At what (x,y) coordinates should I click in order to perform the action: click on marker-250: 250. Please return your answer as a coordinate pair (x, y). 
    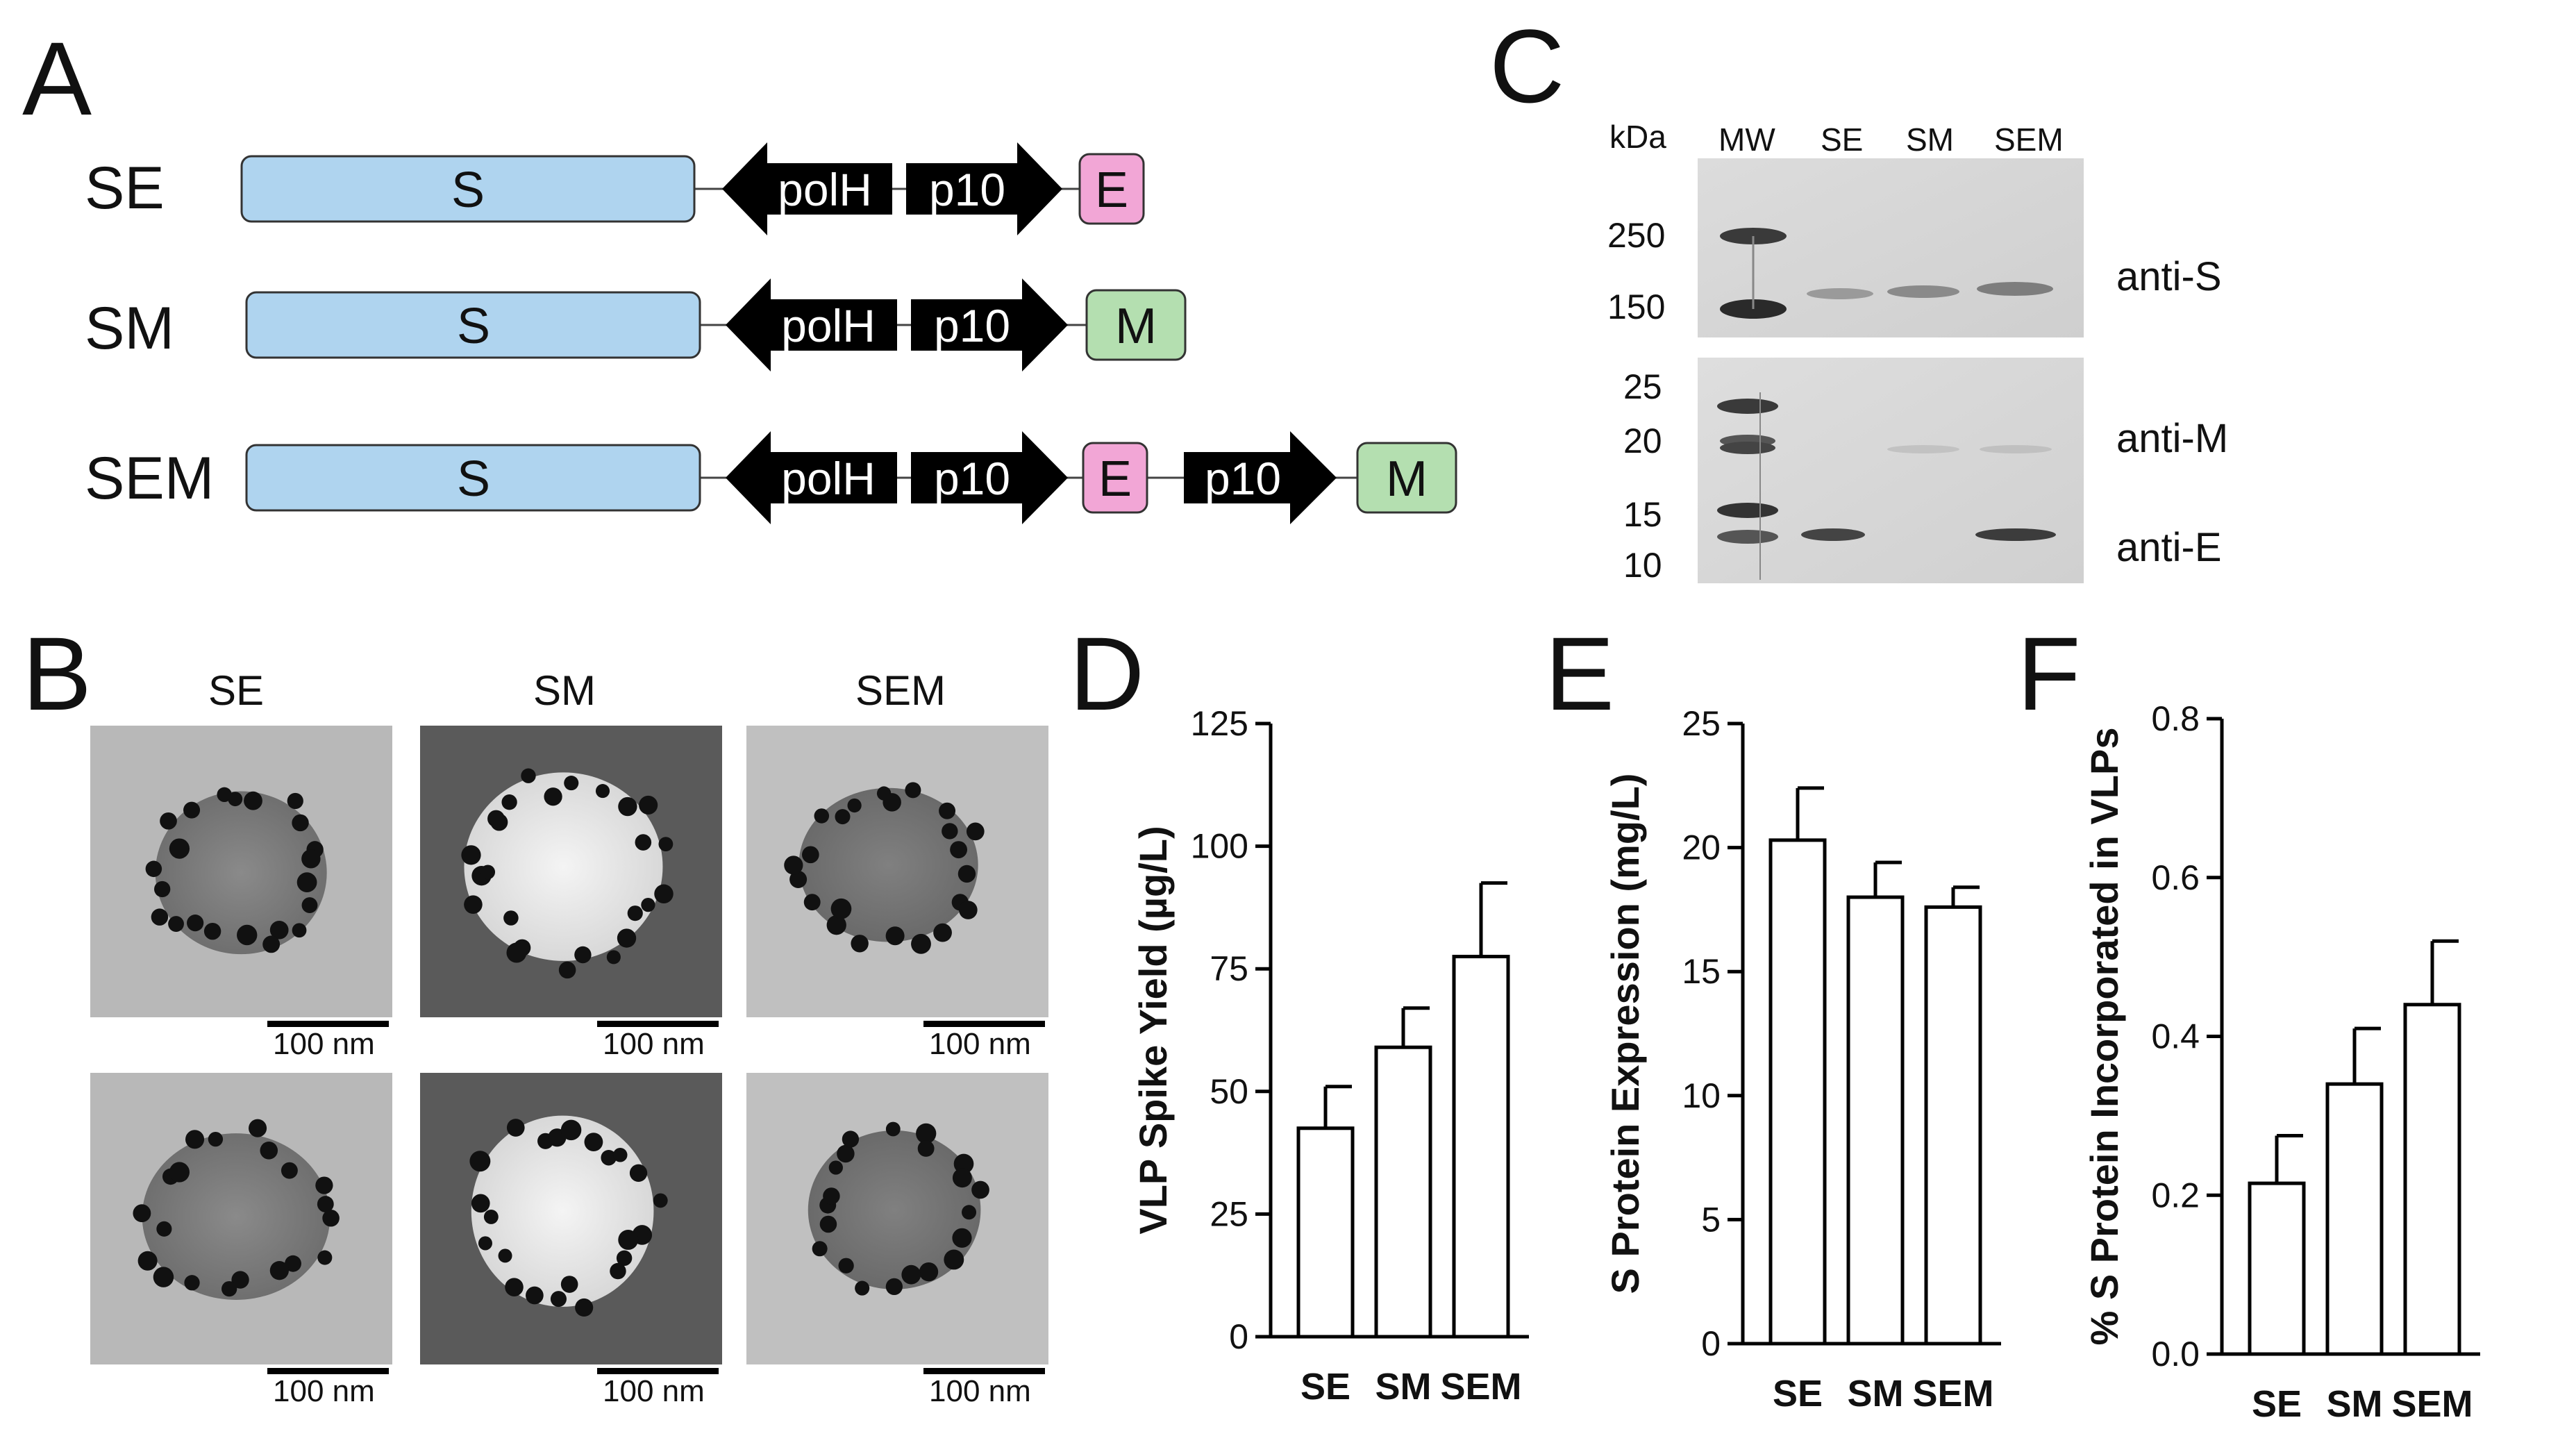
    Looking at the image, I should click on (1636, 235).